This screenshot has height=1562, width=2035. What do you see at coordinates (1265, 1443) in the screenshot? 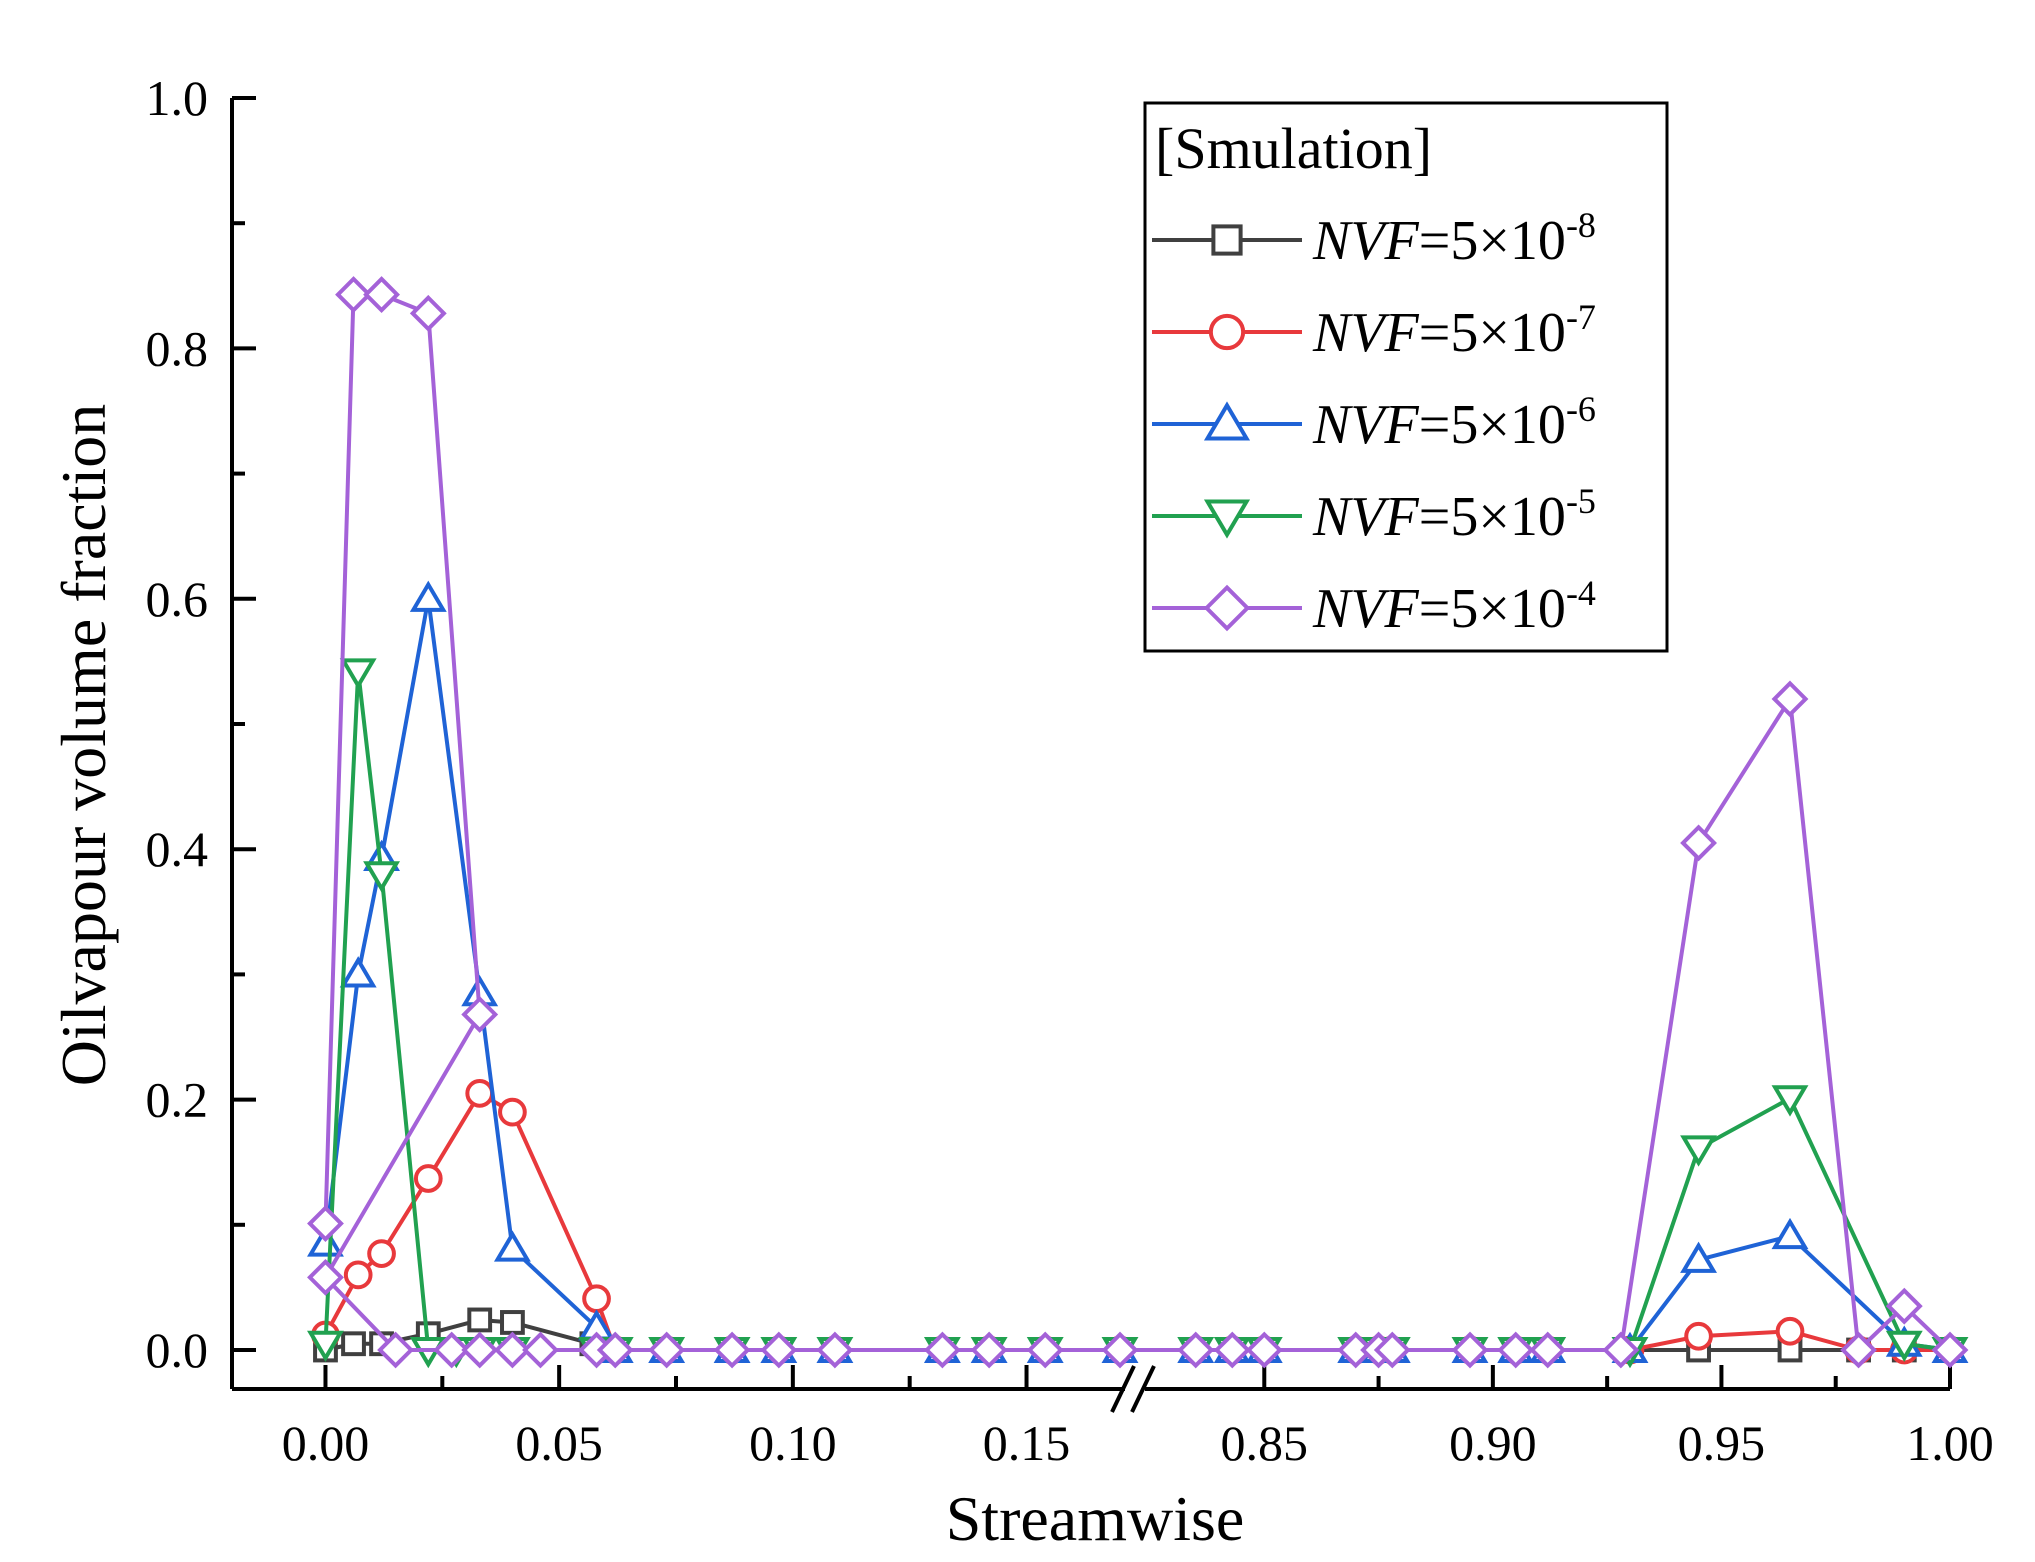
I see `x-tick-label: 0.85` at bounding box center [1265, 1443].